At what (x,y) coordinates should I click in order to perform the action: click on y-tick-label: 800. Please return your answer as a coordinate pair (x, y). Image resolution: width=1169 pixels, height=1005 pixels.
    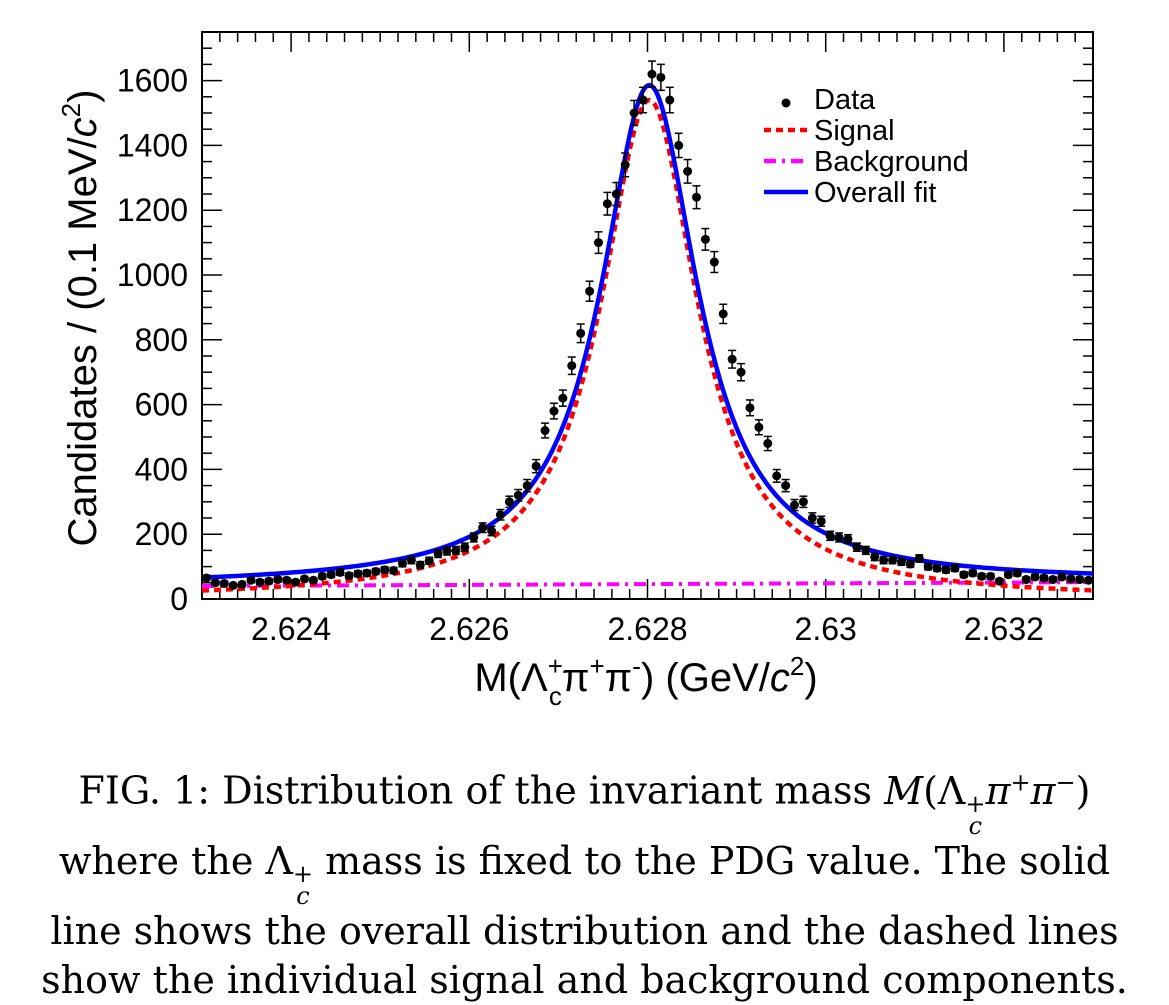
    Looking at the image, I should click on (161, 340).